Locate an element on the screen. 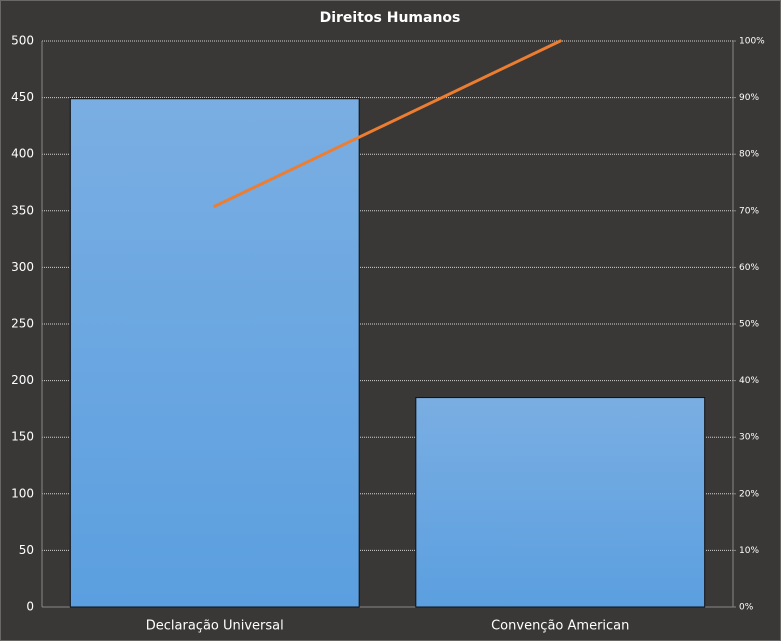 Image resolution: width=781 pixels, height=641 pixels. y-tick-label: 250 is located at coordinates (22, 324).